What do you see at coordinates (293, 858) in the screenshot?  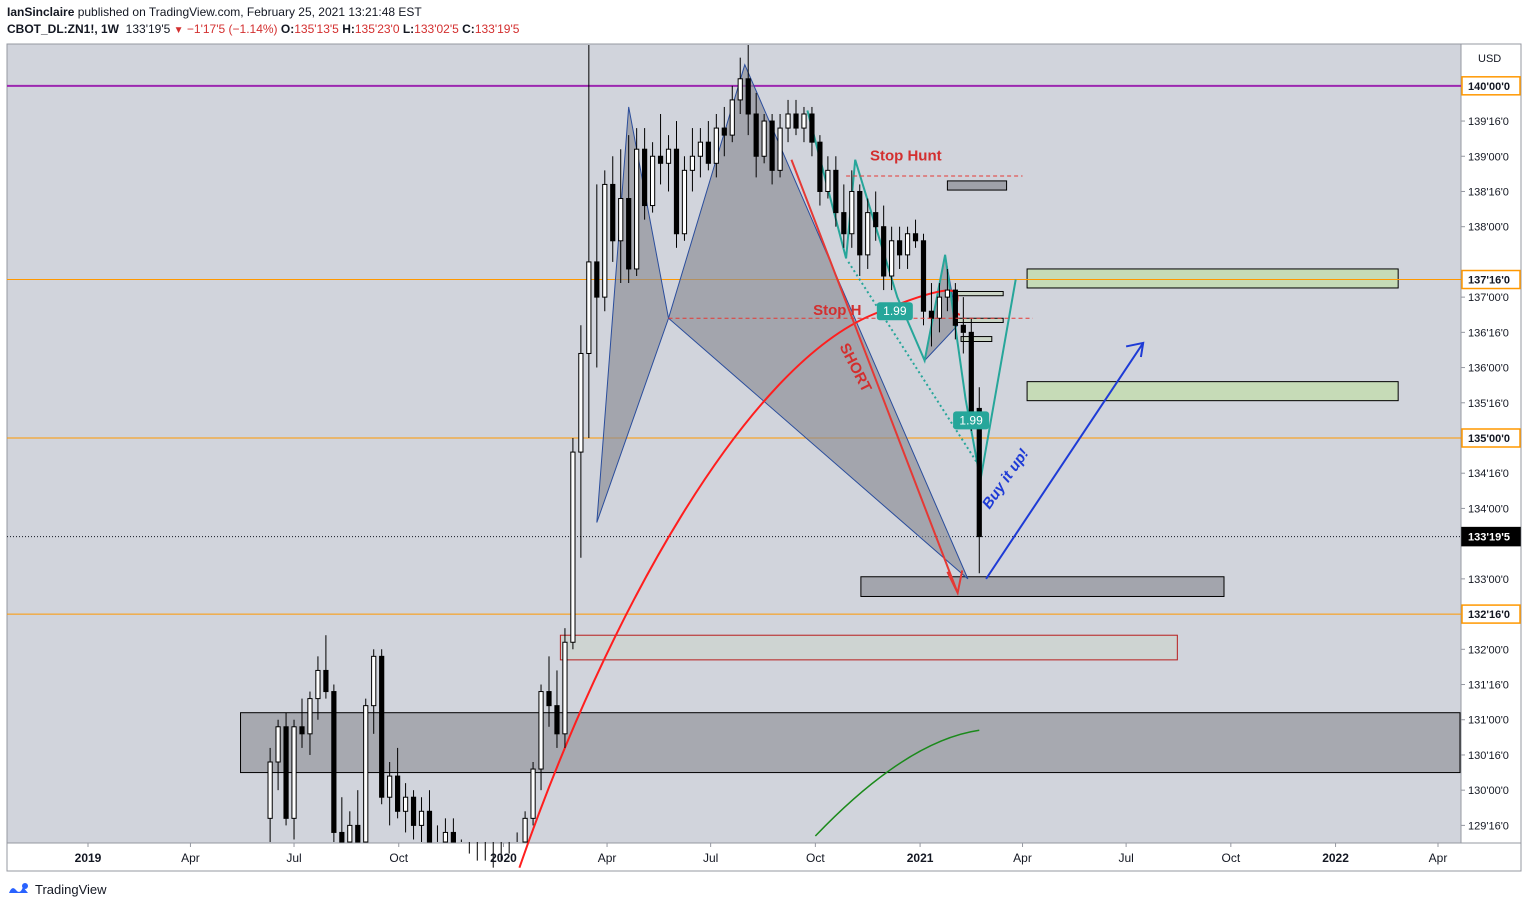 I see `x-tick-label-2: Jul` at bounding box center [293, 858].